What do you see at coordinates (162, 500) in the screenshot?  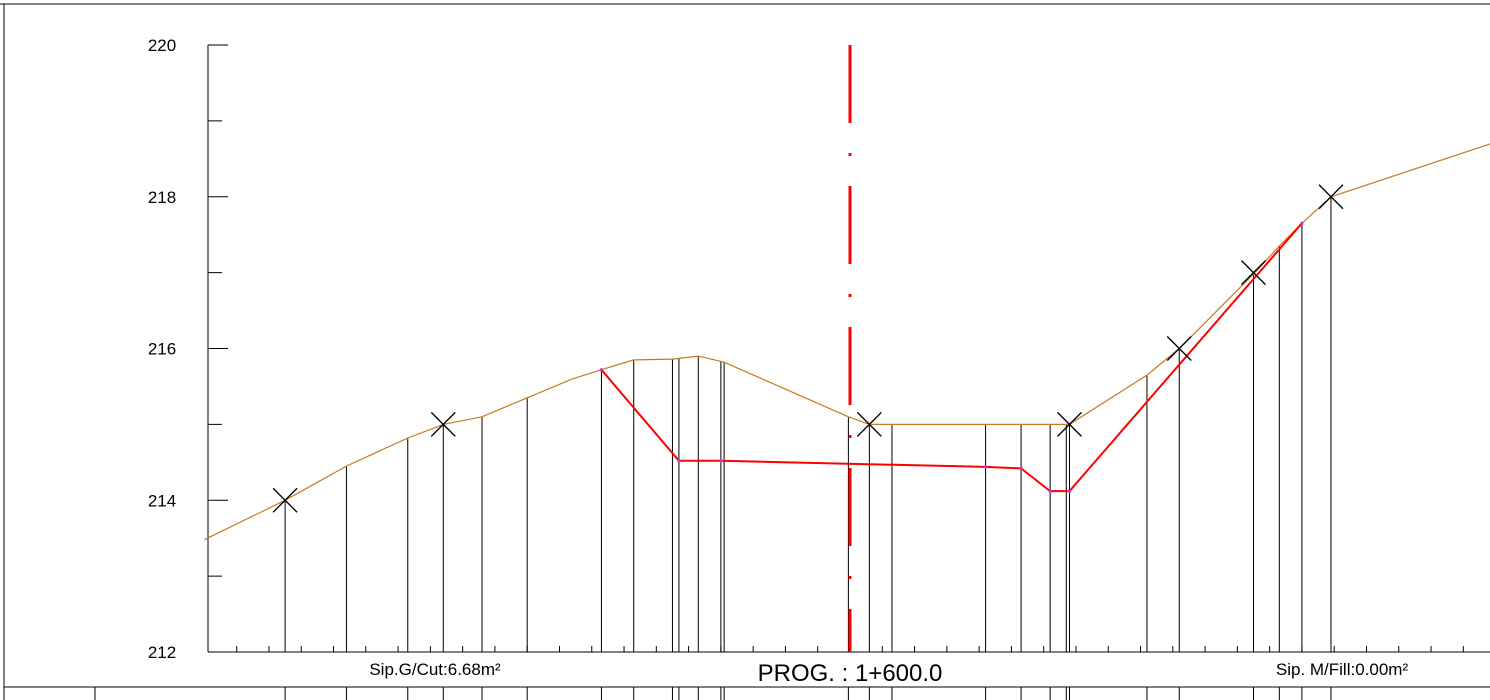 I see `y-tick-label: 214` at bounding box center [162, 500].